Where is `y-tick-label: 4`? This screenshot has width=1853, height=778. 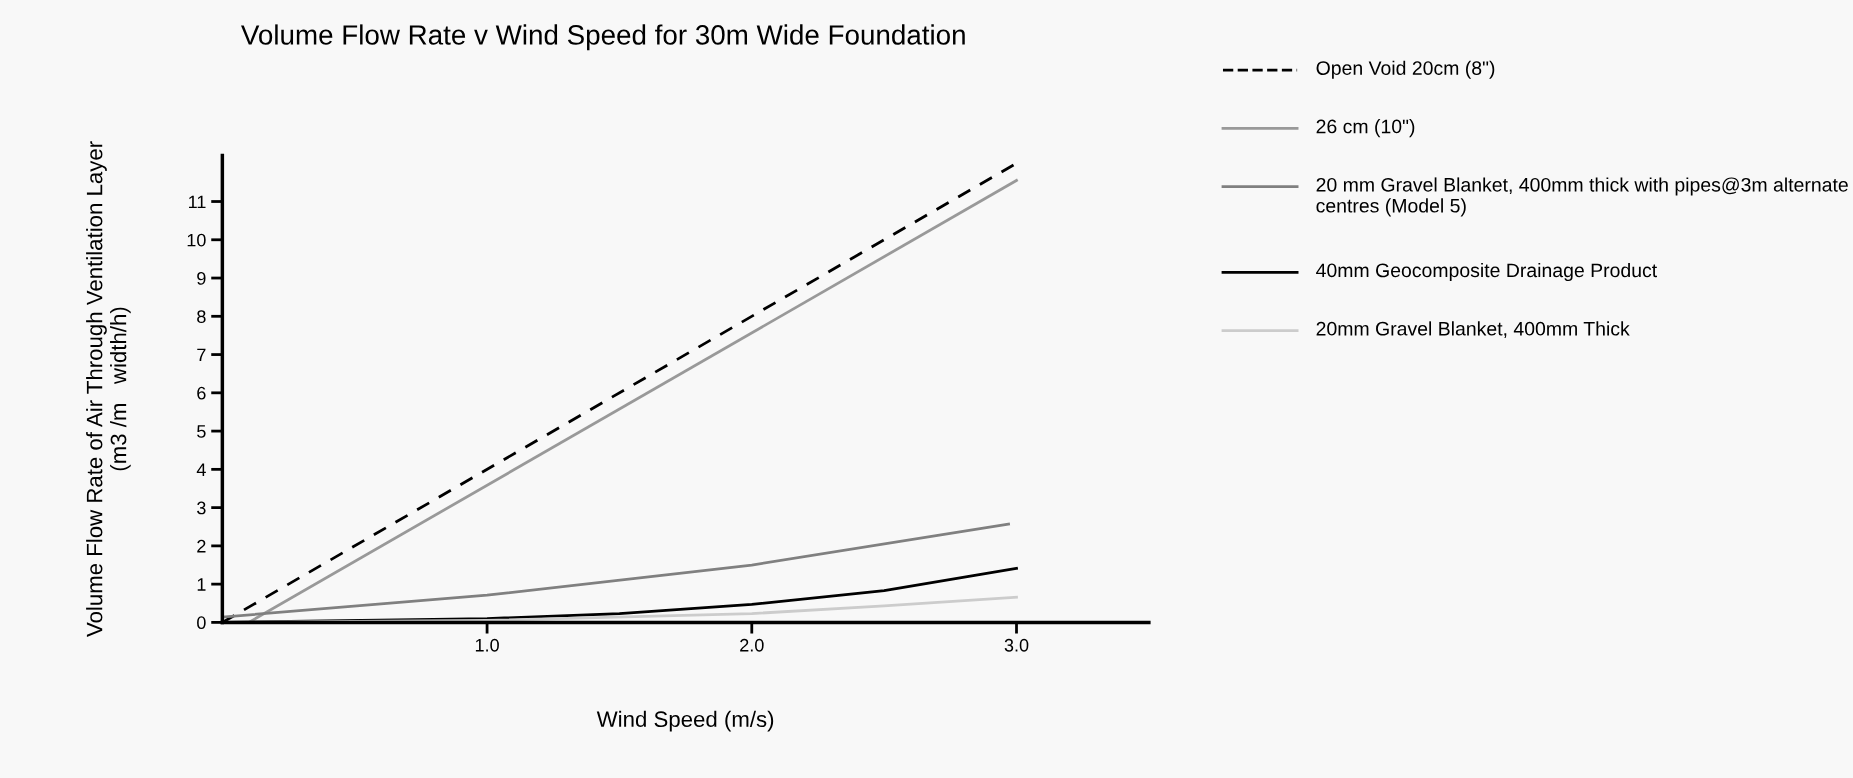 y-tick-label: 4 is located at coordinates (201, 469).